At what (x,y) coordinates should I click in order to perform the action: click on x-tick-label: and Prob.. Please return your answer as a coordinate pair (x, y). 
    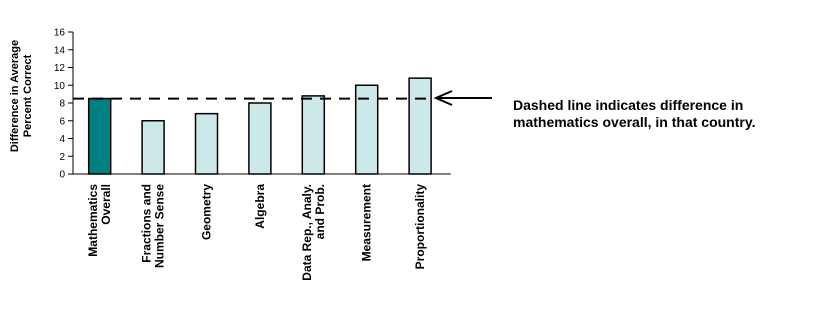
    Looking at the image, I should click on (320, 211).